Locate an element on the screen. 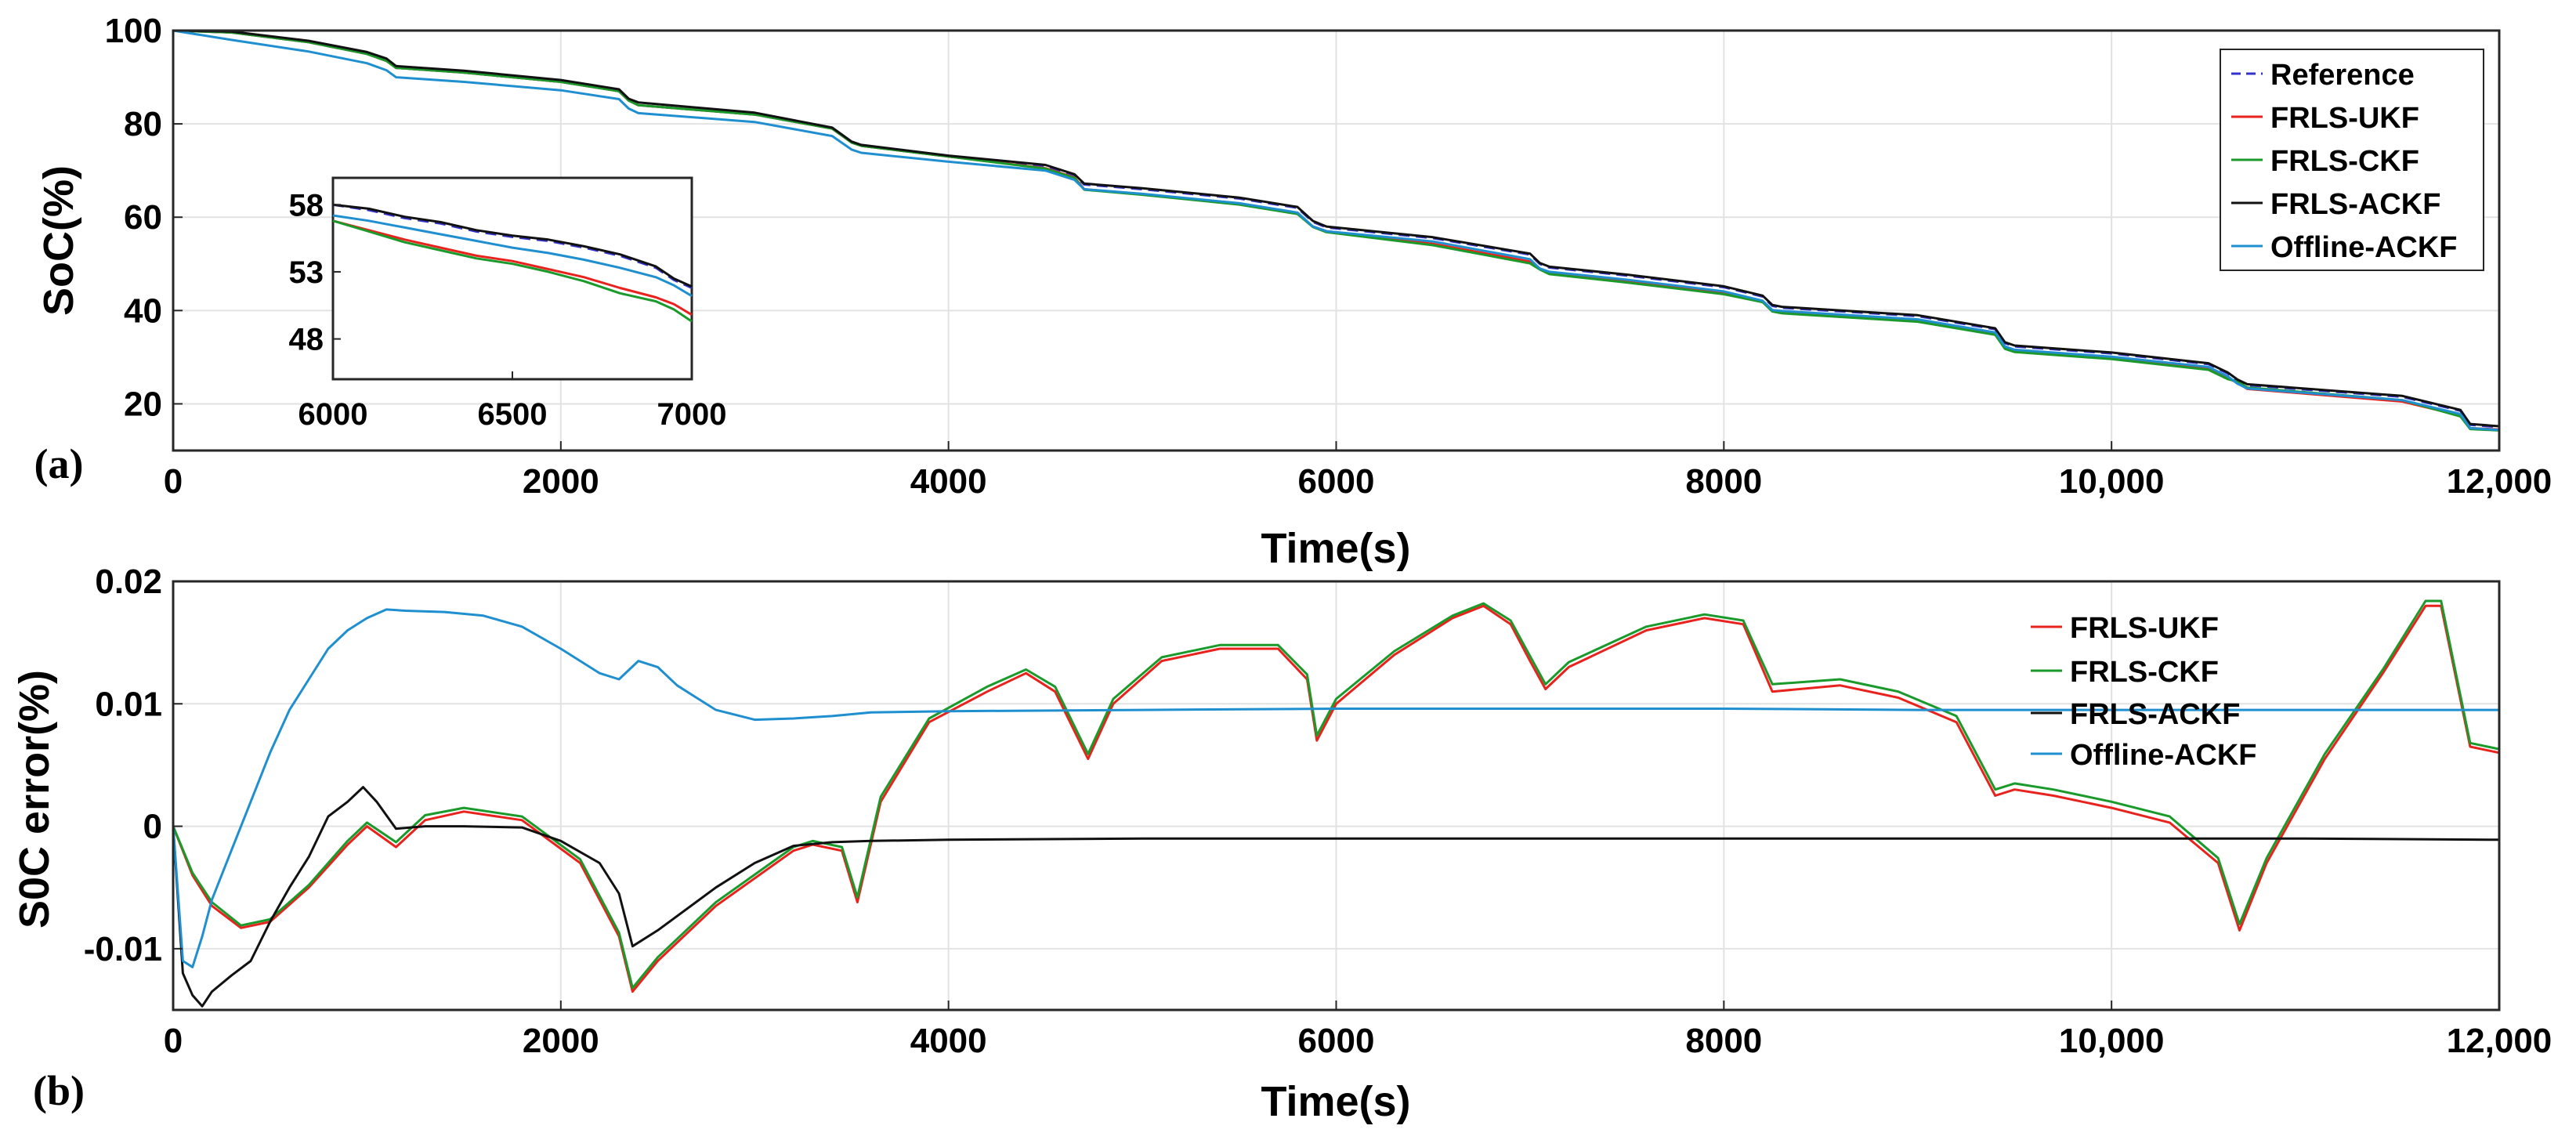 The width and height of the screenshot is (2576, 1140). panel-a-label: (a) is located at coordinates (59, 464).